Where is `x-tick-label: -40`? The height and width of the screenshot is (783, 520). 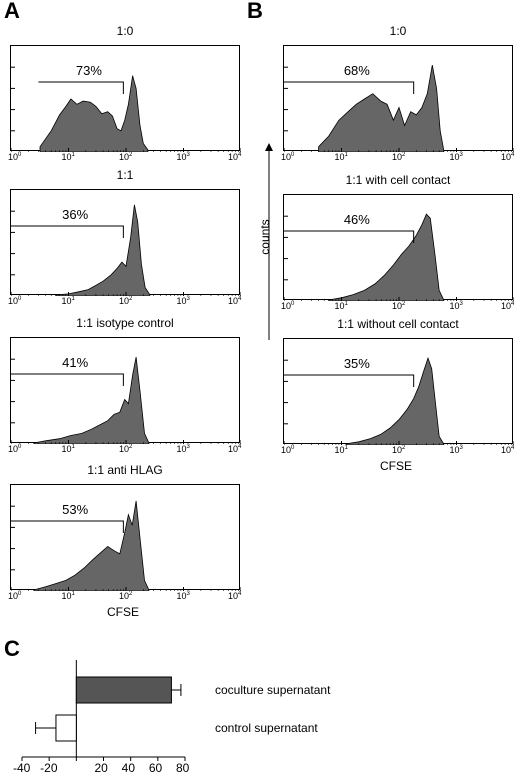 x-tick-label: -40 is located at coordinates (22, 768).